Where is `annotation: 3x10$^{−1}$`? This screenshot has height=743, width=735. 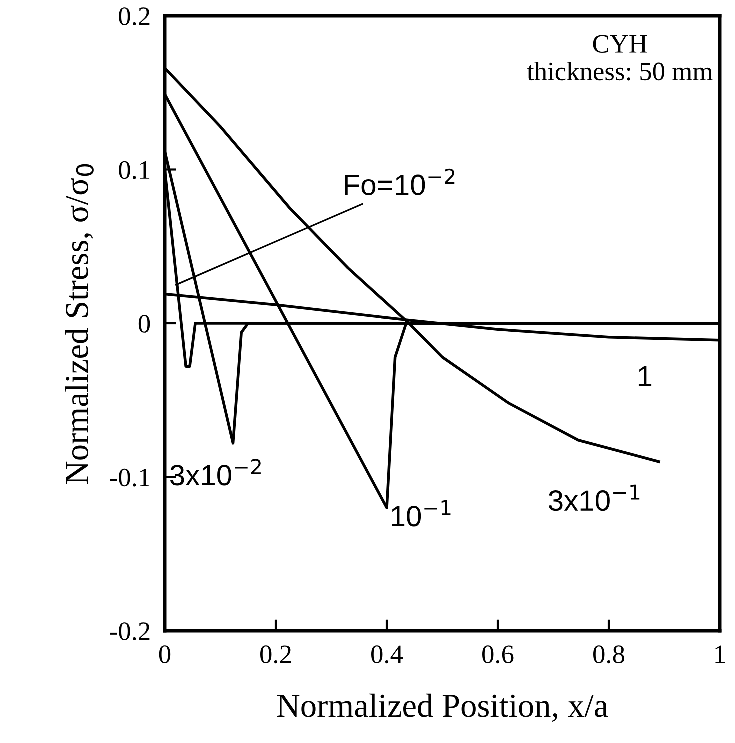 annotation: 3x10$^{−1}$ is located at coordinates (594, 498).